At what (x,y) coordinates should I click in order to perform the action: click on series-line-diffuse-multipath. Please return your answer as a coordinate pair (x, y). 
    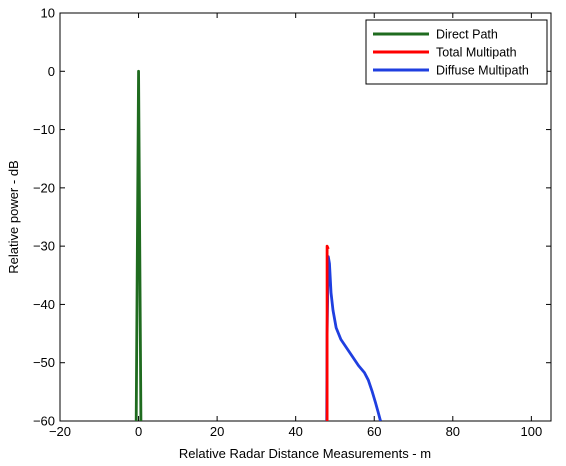
    Looking at the image, I should click on (353, 338).